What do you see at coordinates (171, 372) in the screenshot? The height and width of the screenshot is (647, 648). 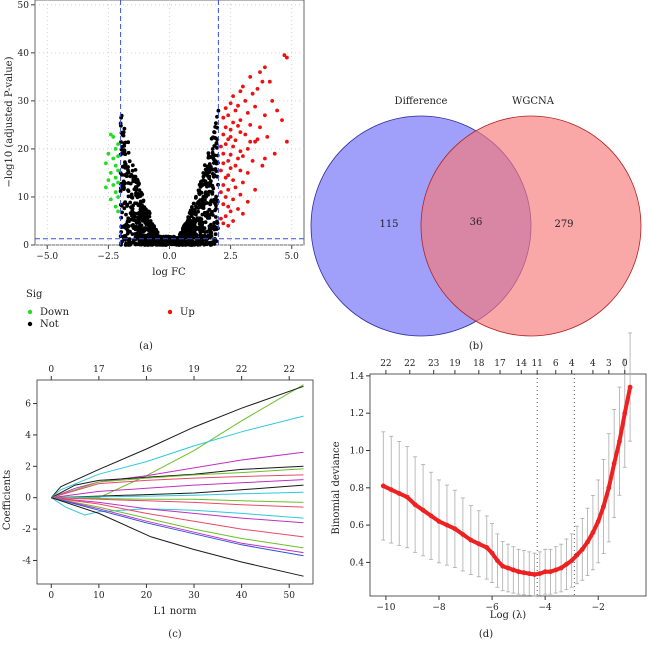 I see `panel-c-top-ticks: 0 17 16 19 22 22` at bounding box center [171, 372].